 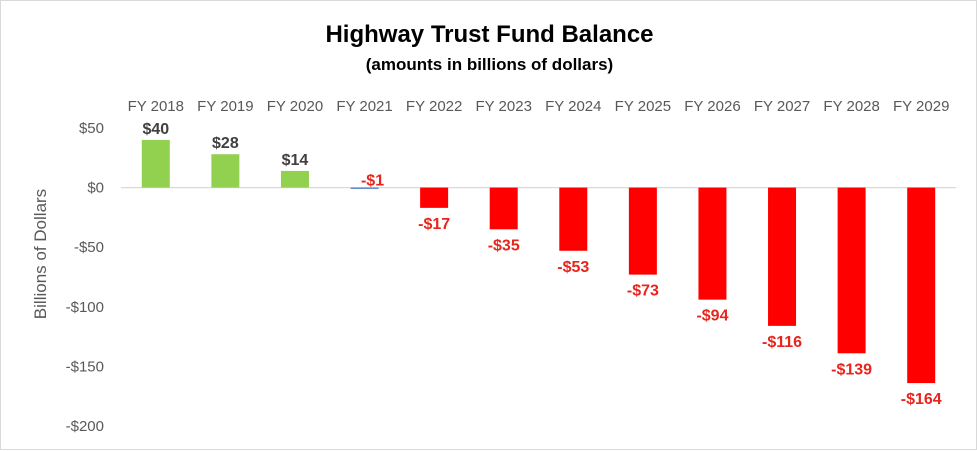 I want to click on data-label: -$73, so click(x=643, y=291).